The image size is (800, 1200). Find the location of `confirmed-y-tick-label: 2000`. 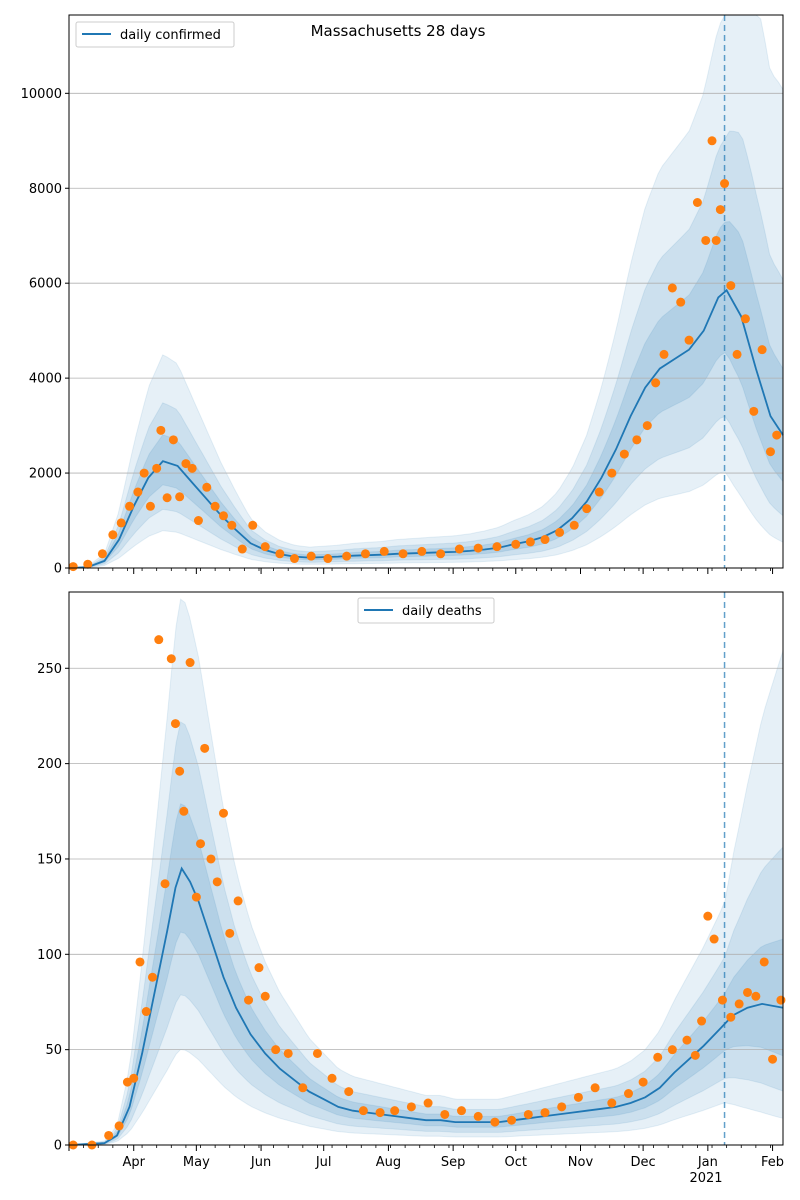

confirmed-y-tick-label: 2000 is located at coordinates (45, 474).